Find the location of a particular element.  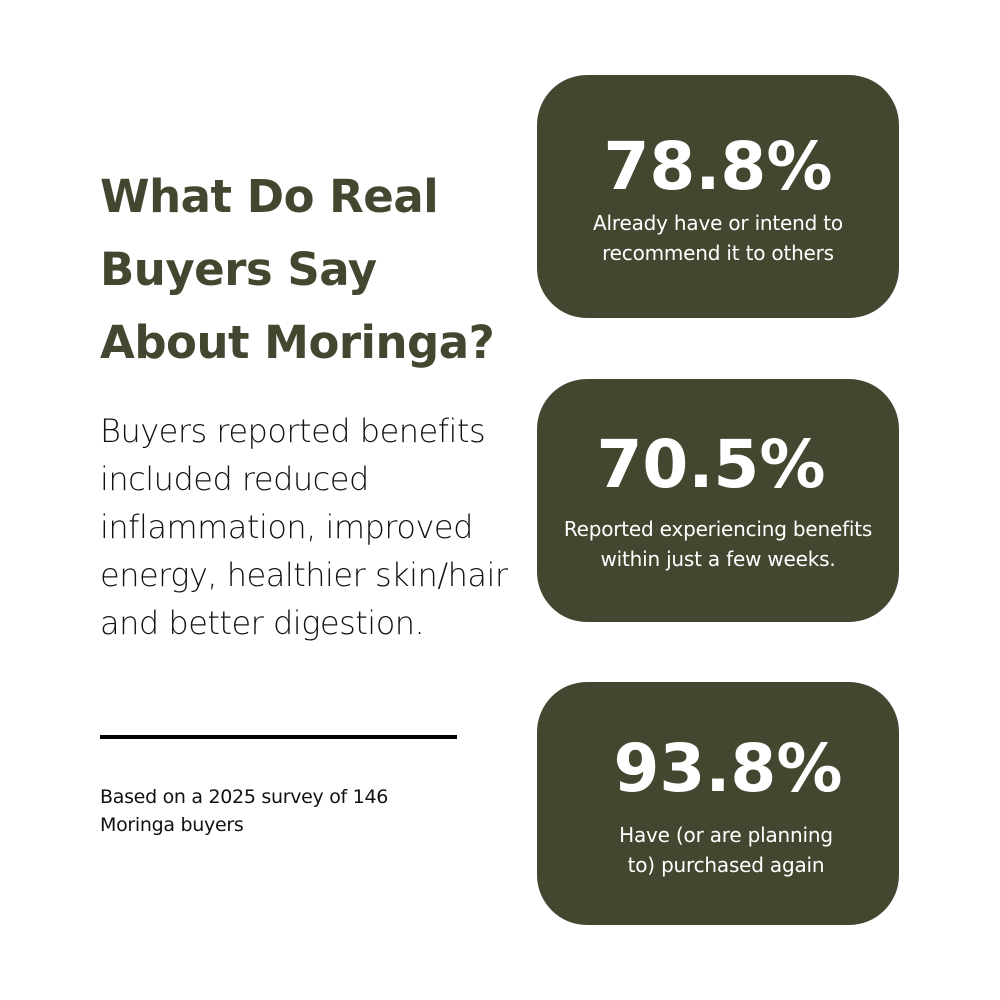

stat-value: 93.8% is located at coordinates (728, 768).